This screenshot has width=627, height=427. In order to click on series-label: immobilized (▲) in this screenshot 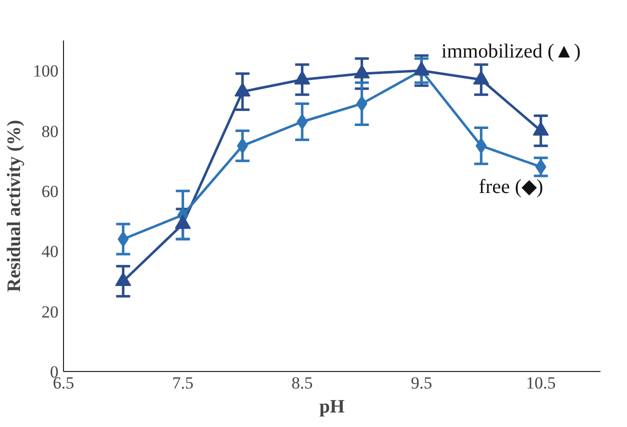, I will do `click(511, 51)`.